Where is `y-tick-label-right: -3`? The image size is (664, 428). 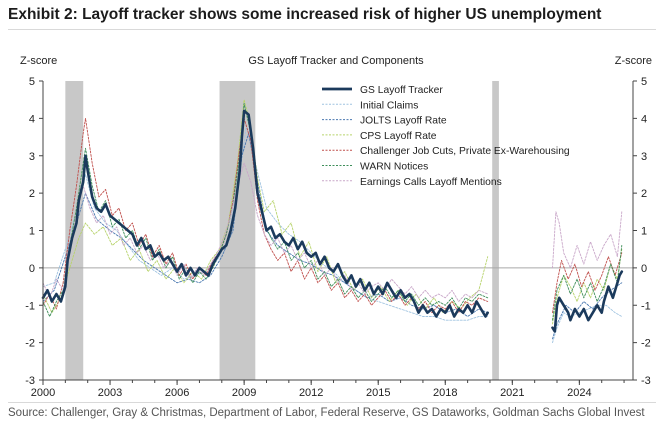 y-tick-label-right: -3 is located at coordinates (646, 381).